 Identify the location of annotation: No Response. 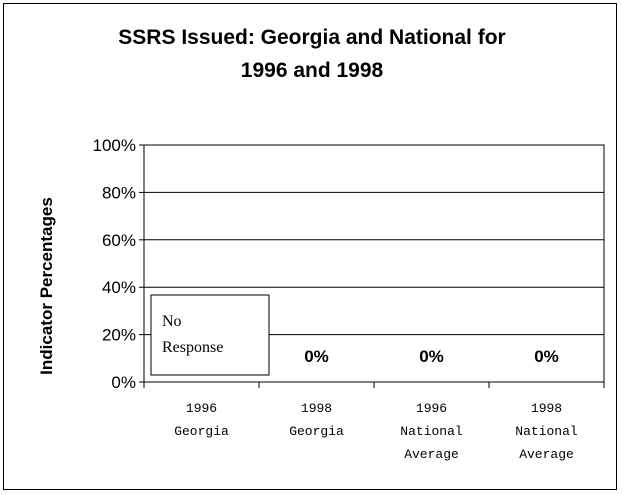
(210, 335).